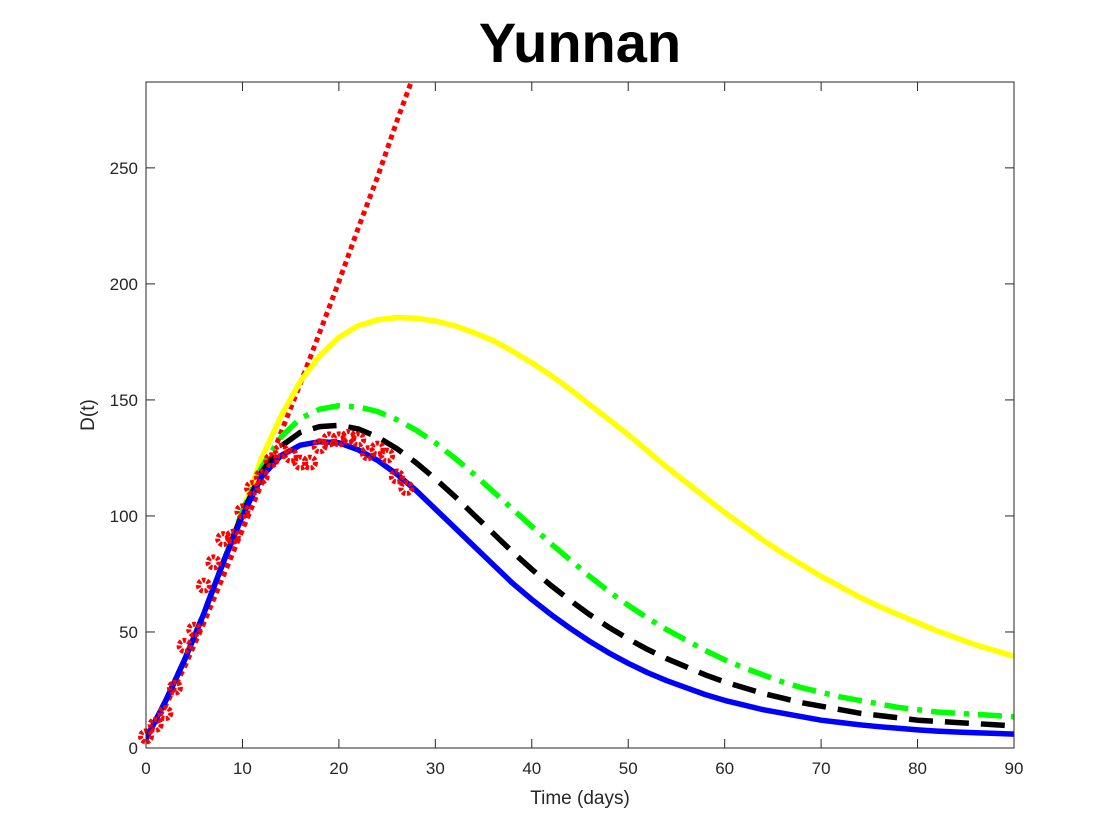 Image resolution: width=1120 pixels, height=840 pixels. I want to click on y-tick-label: 200, so click(124, 284).